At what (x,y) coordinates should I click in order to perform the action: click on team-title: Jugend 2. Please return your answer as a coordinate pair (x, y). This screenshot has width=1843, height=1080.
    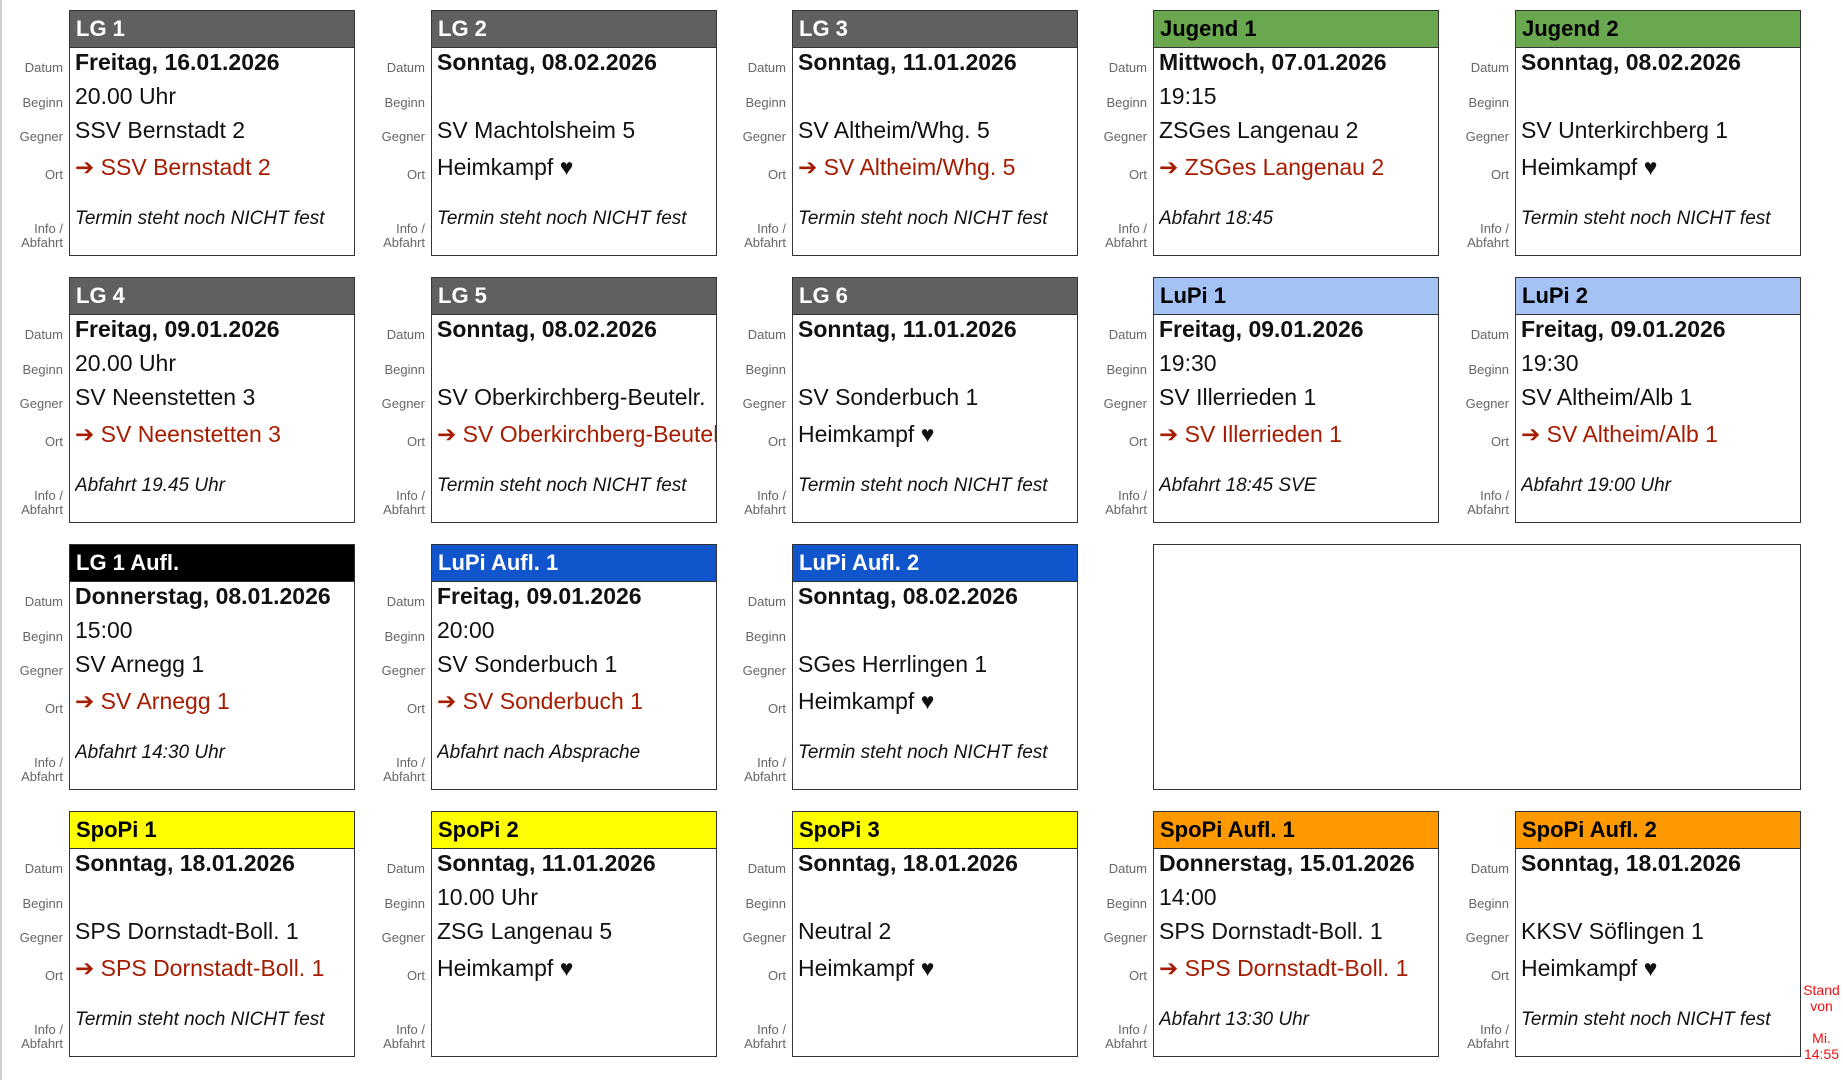
    Looking at the image, I should click on (1658, 29).